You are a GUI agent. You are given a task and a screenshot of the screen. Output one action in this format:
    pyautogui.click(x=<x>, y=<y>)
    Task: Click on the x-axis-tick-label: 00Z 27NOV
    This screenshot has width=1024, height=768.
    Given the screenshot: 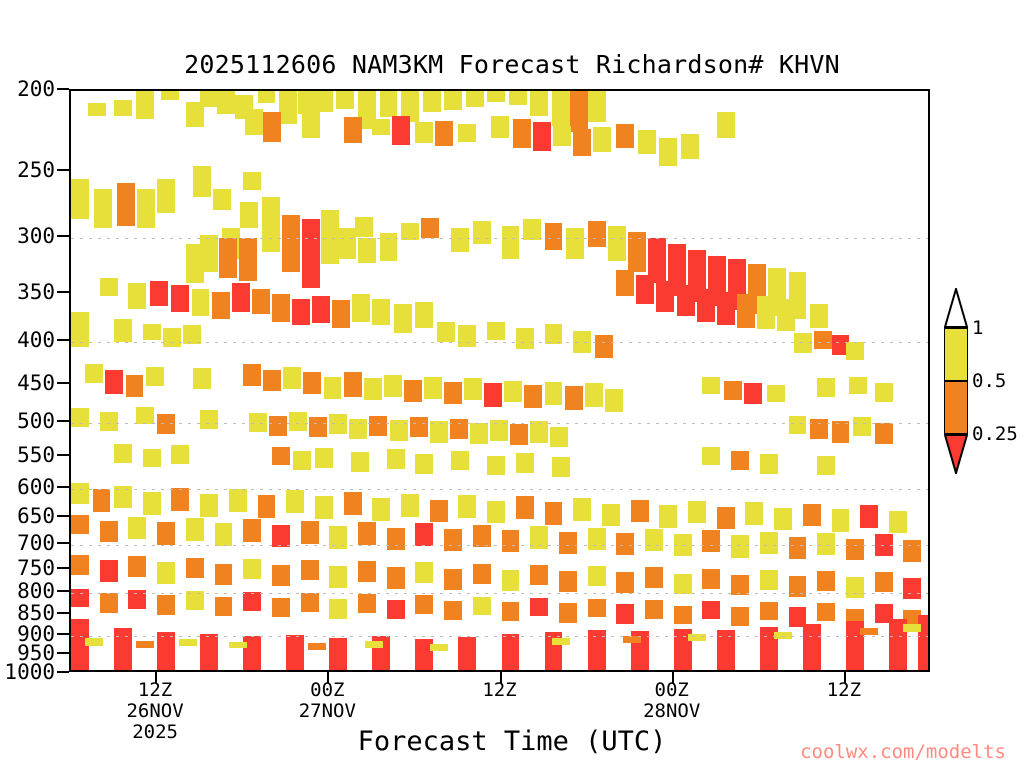 What is the action you would take?
    pyautogui.click(x=327, y=700)
    